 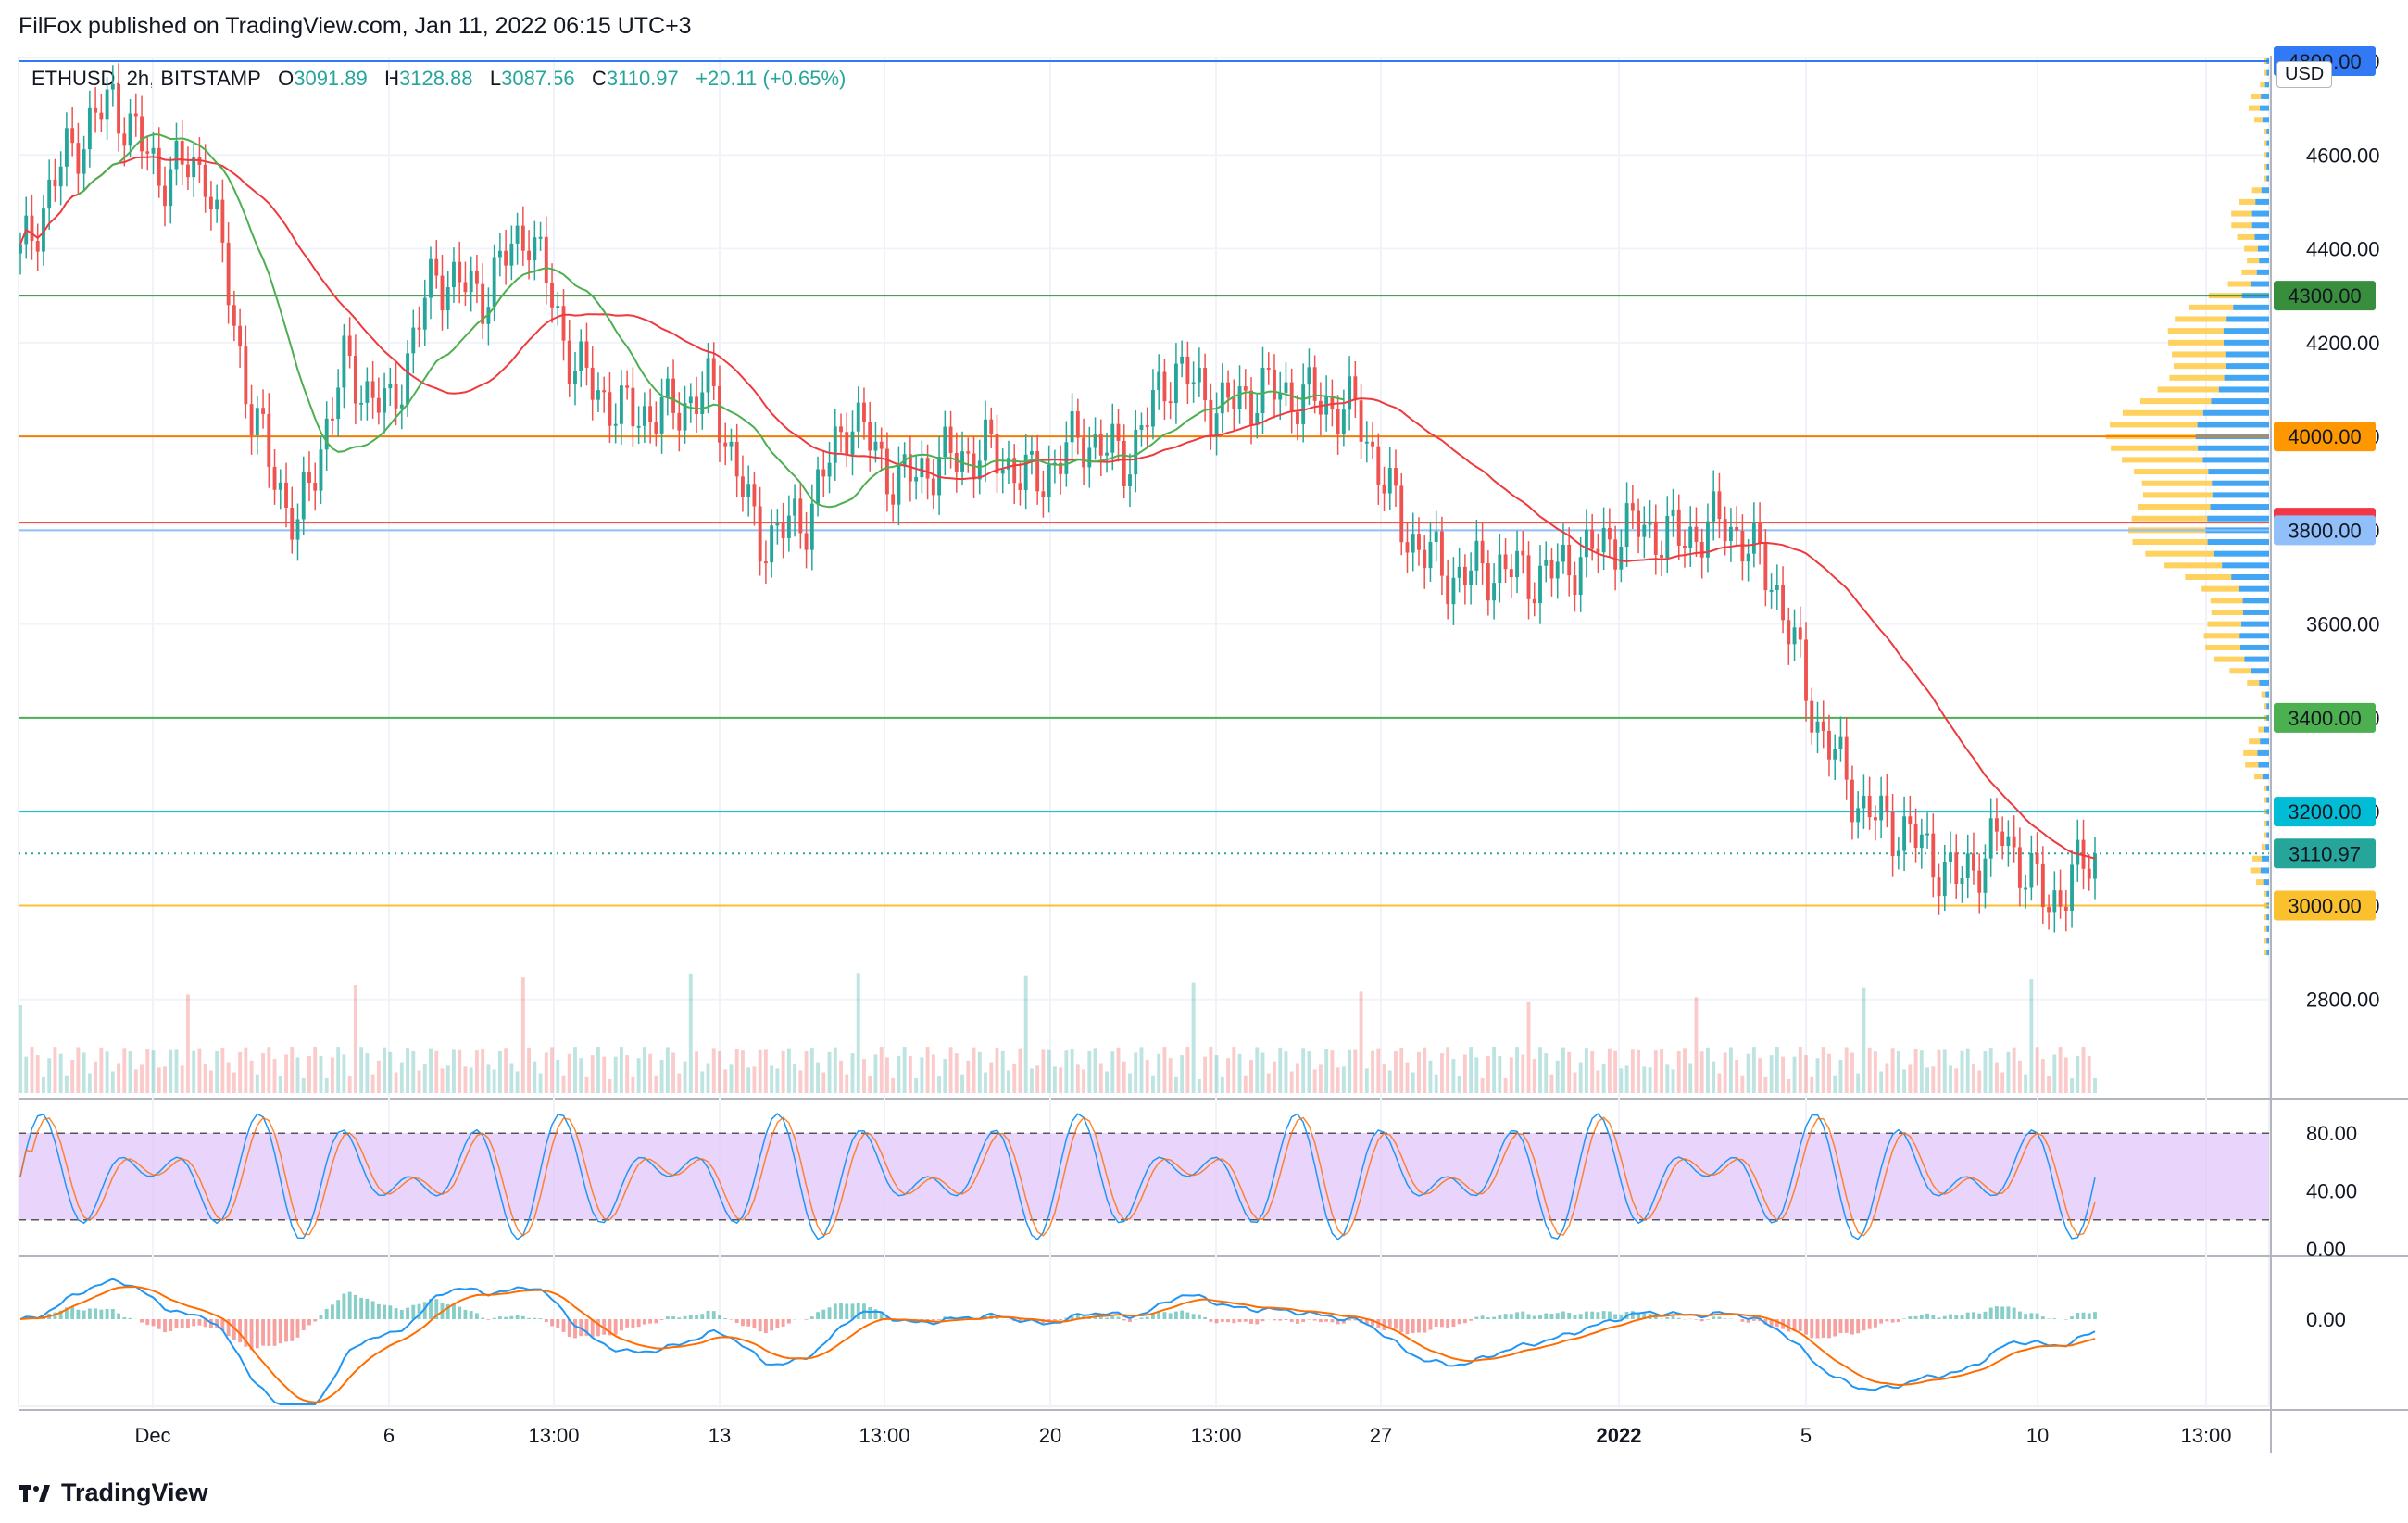 I want to click on currency-button: USD, so click(x=2304, y=74).